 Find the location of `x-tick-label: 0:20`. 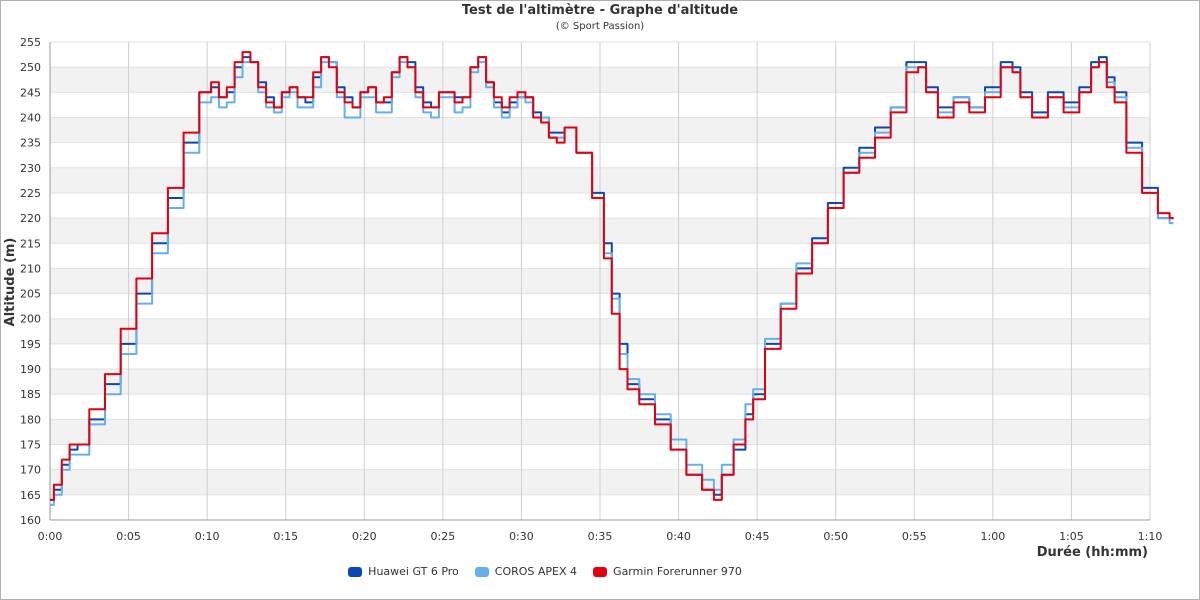

x-tick-label: 0:20 is located at coordinates (364, 536).